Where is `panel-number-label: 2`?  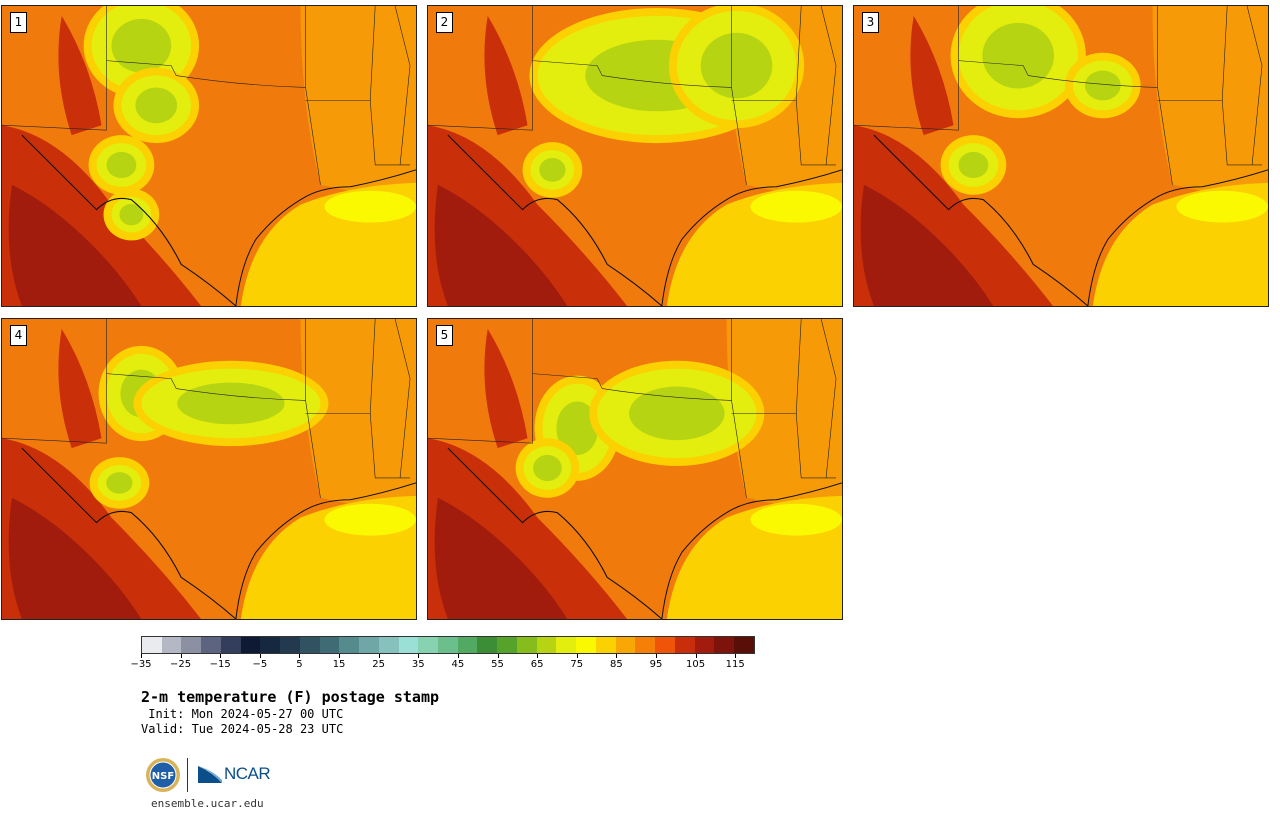
panel-number-label: 2 is located at coordinates (444, 22).